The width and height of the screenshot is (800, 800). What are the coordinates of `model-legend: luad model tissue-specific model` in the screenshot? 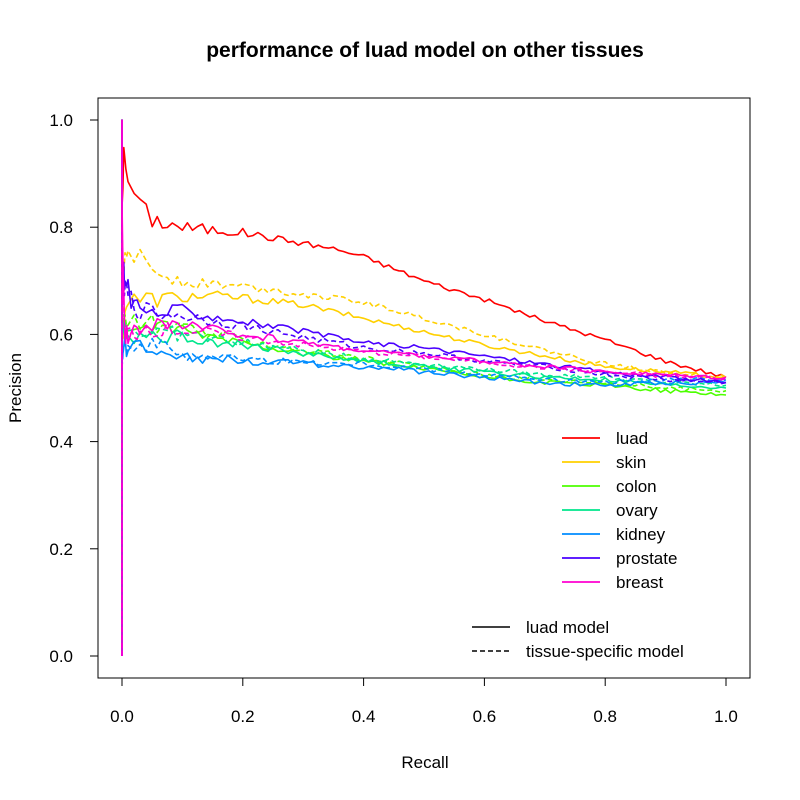 It's located at (578, 639).